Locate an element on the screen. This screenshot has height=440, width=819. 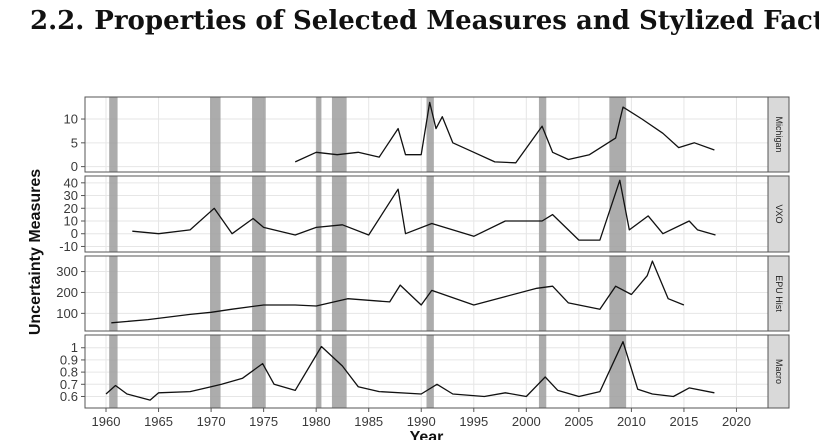
x-tick-label: 2015 is located at coordinates (683, 421).